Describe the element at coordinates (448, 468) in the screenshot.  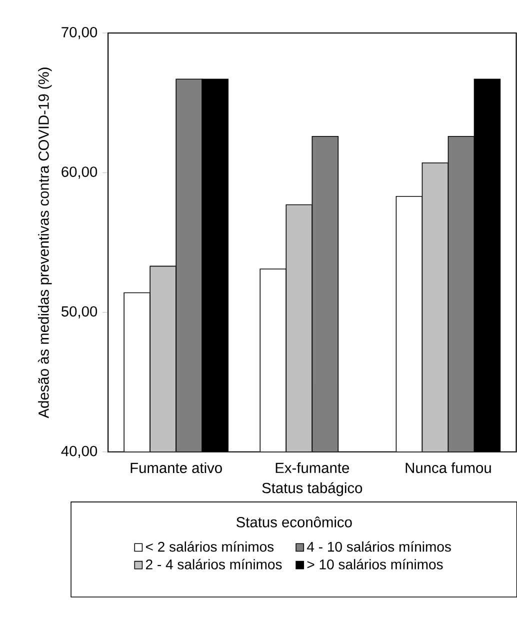
I see `x-tick-label: Nunca fumou` at that location.